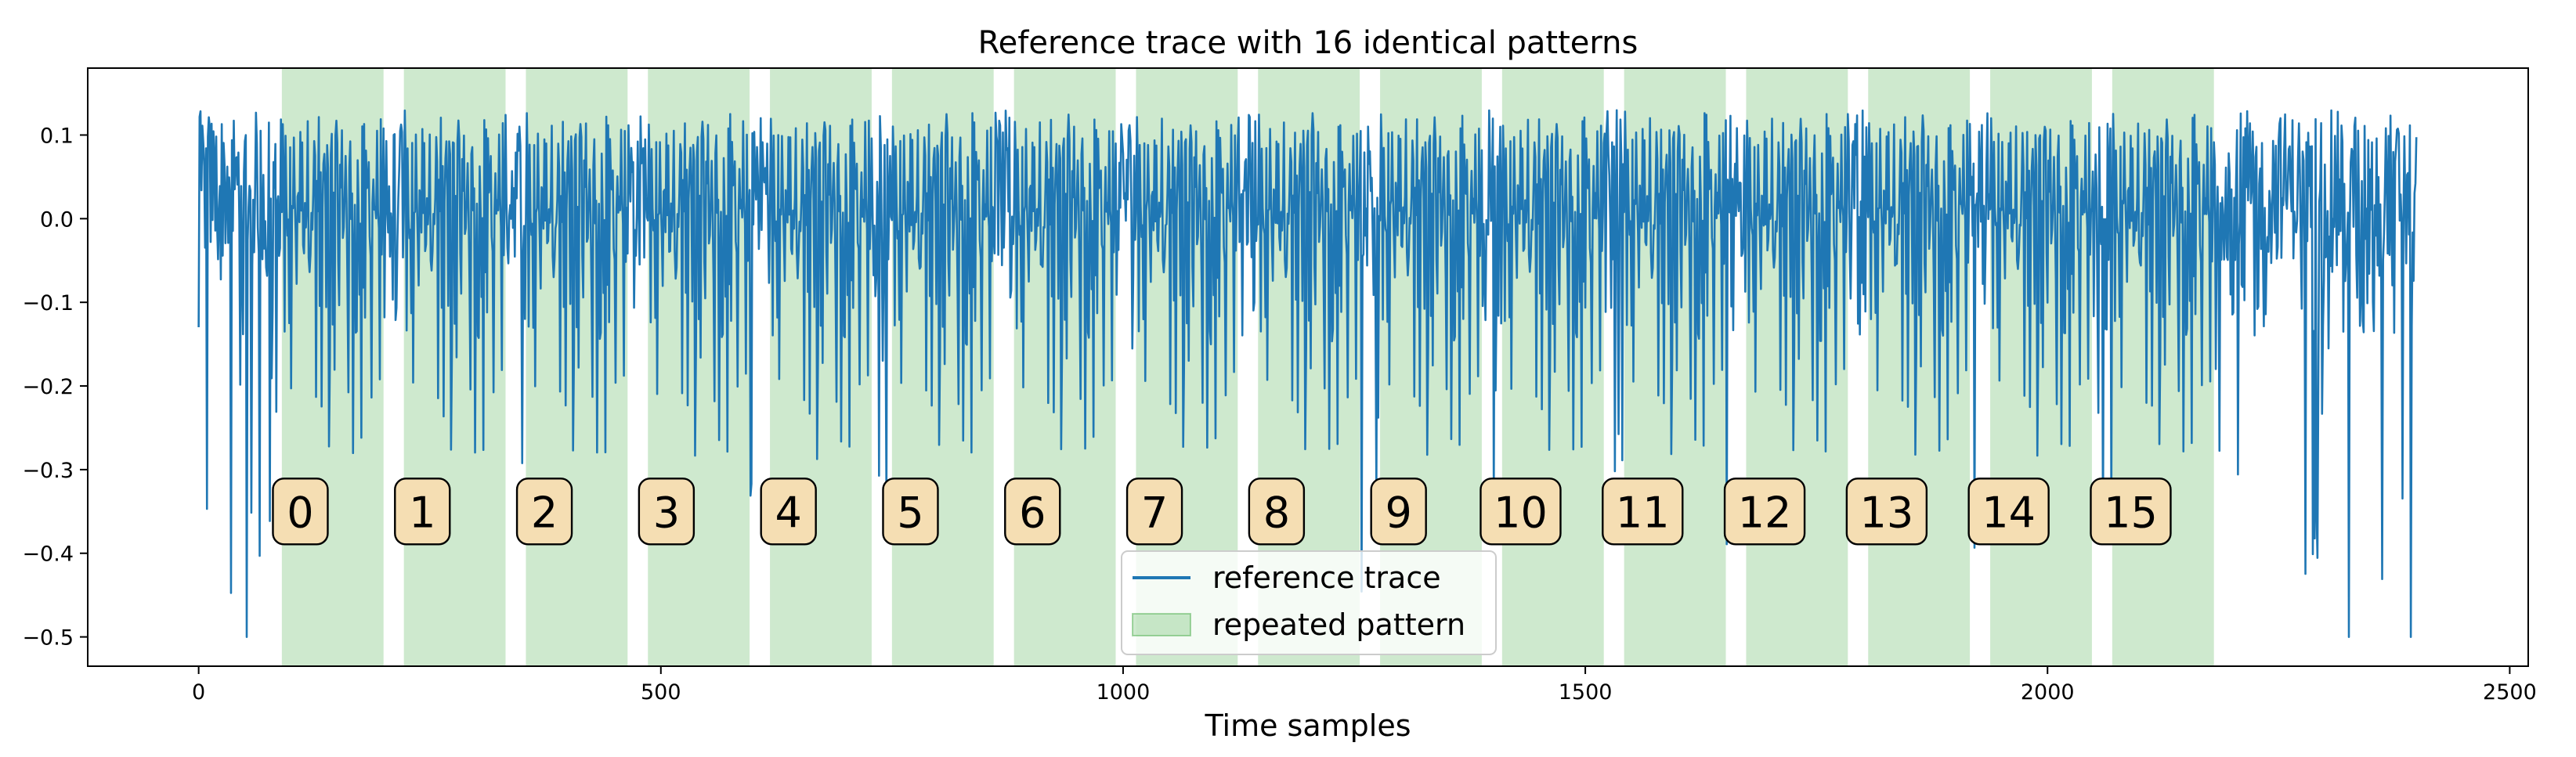 The height and width of the screenshot is (757, 2576). Describe the element at coordinates (1124, 692) in the screenshot. I see `x-tick-label-1000: 1000` at that location.